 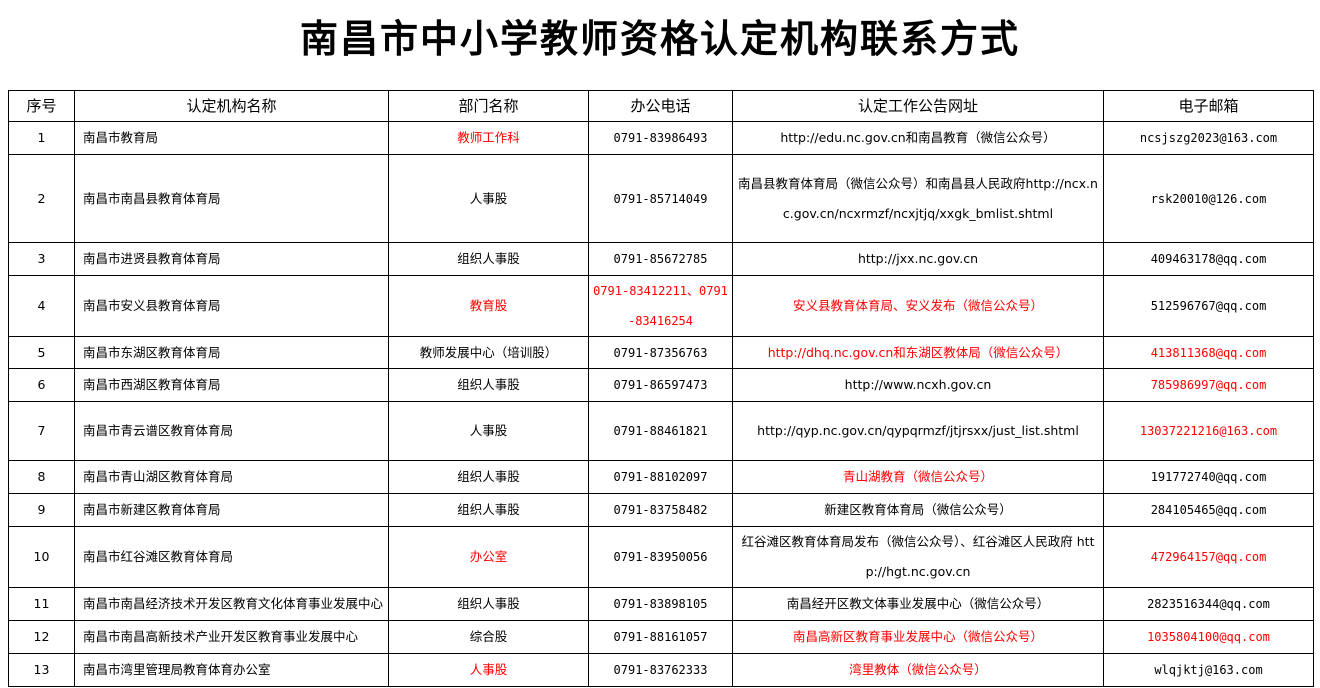 I want to click on cell-url: 南昌经开区教文体事业发展中心（微信公众号）, so click(x=918, y=604).